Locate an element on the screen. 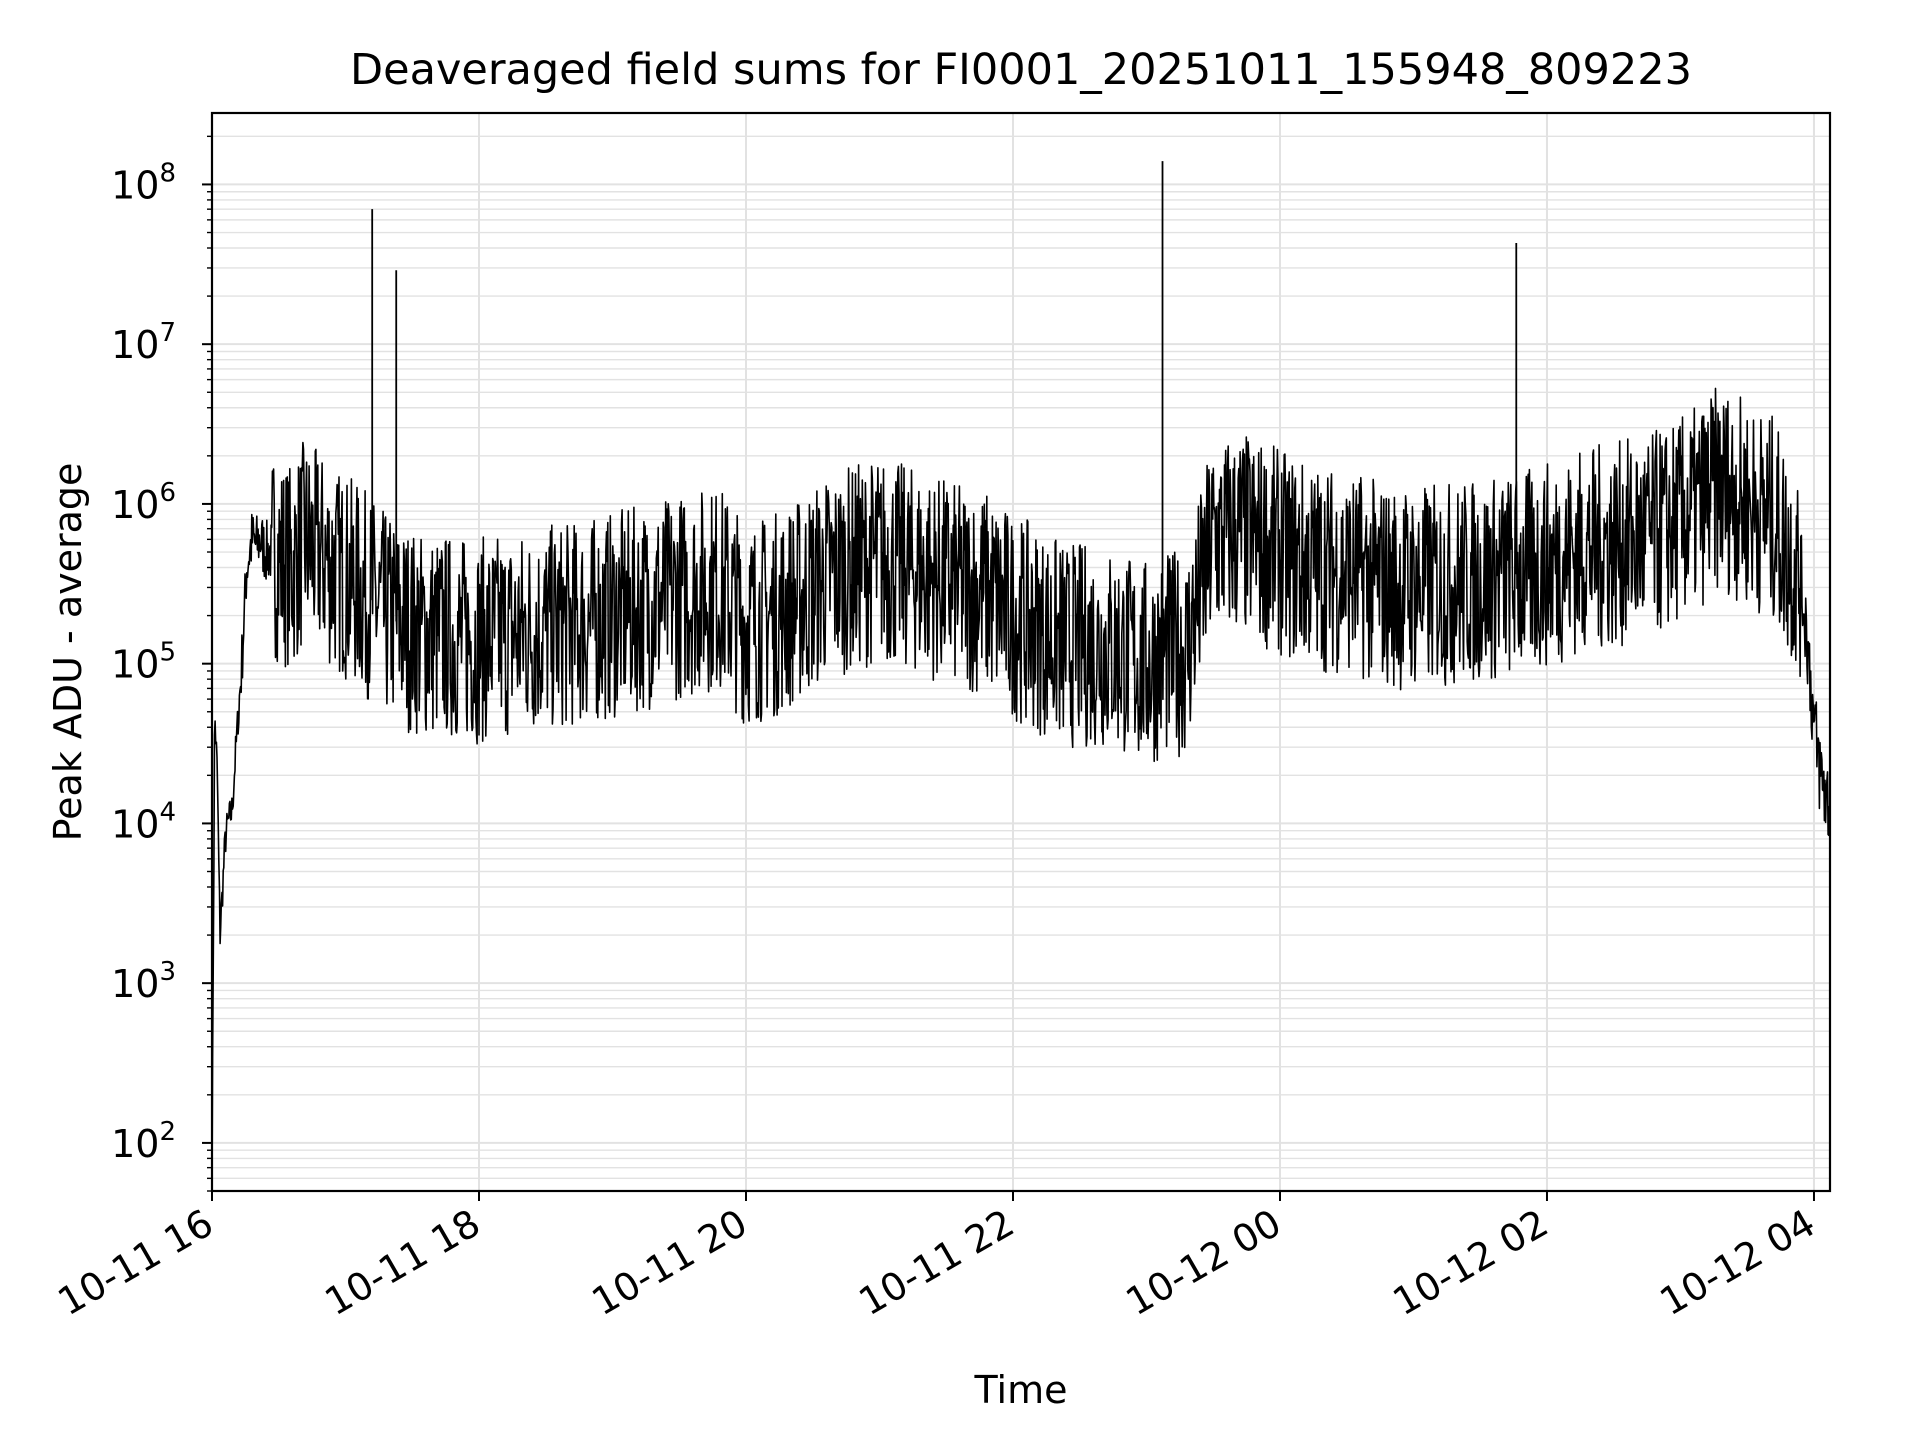  y-tick-label: 10⁵ is located at coordinates (143, 662).